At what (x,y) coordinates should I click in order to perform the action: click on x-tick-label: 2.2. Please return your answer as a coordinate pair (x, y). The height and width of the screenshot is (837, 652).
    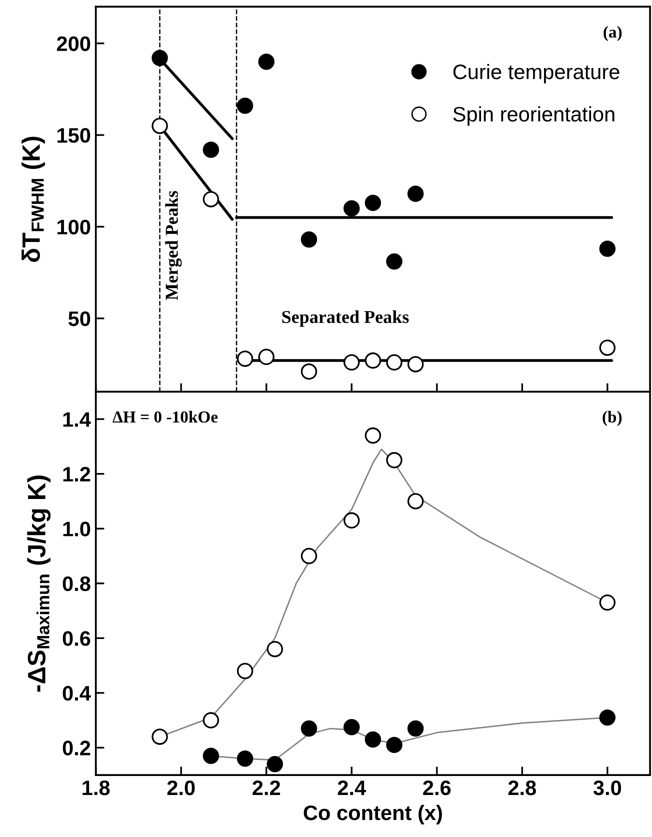
    Looking at the image, I should click on (266, 788).